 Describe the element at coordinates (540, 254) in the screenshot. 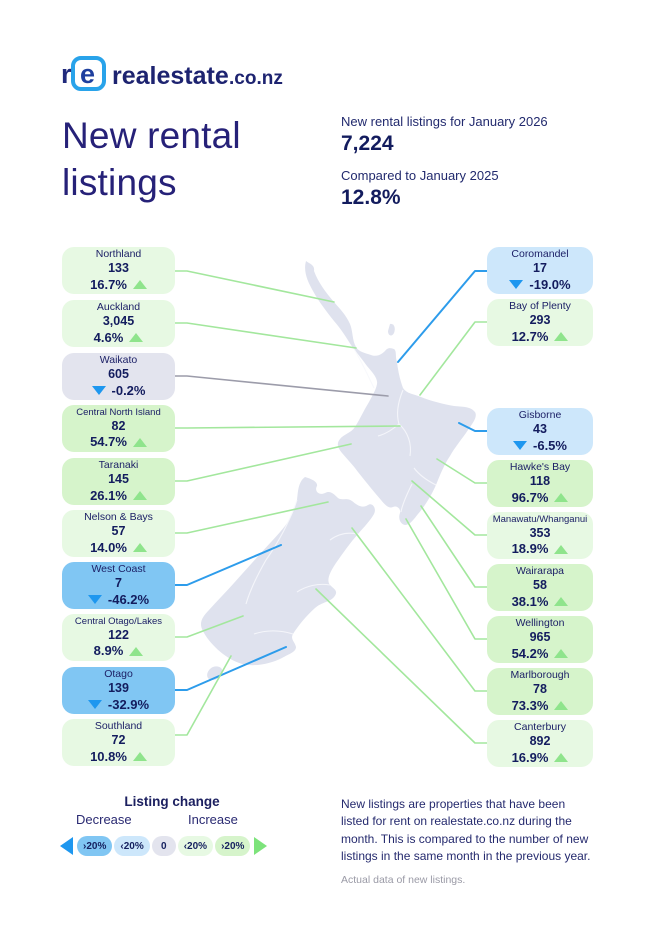

I see `region-name: Coromandel` at that location.